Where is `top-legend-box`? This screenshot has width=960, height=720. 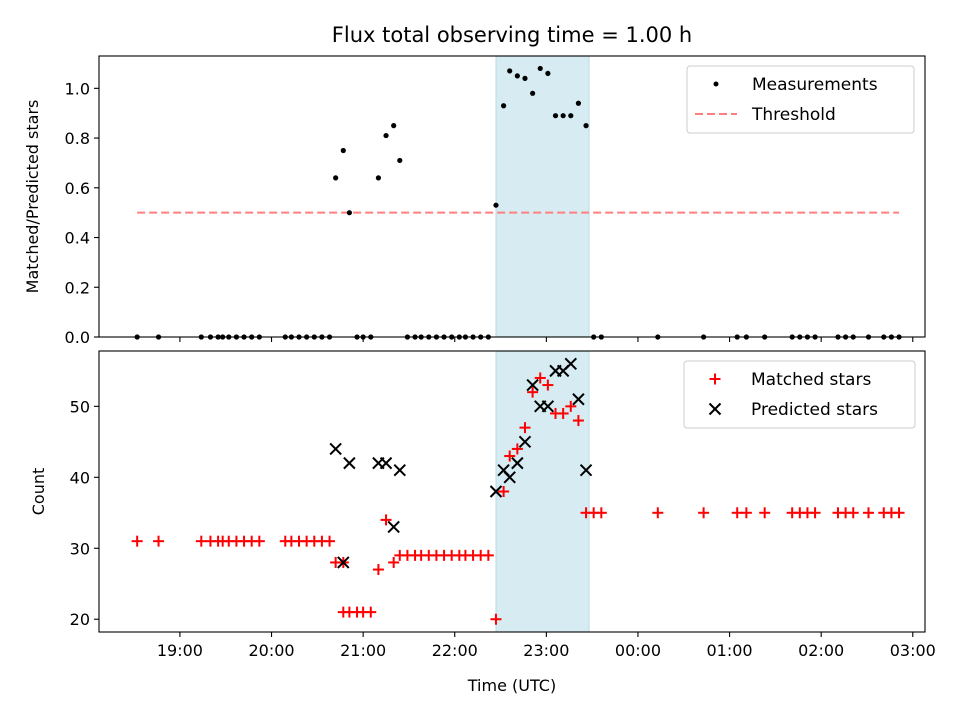 top-legend-box is located at coordinates (800, 99).